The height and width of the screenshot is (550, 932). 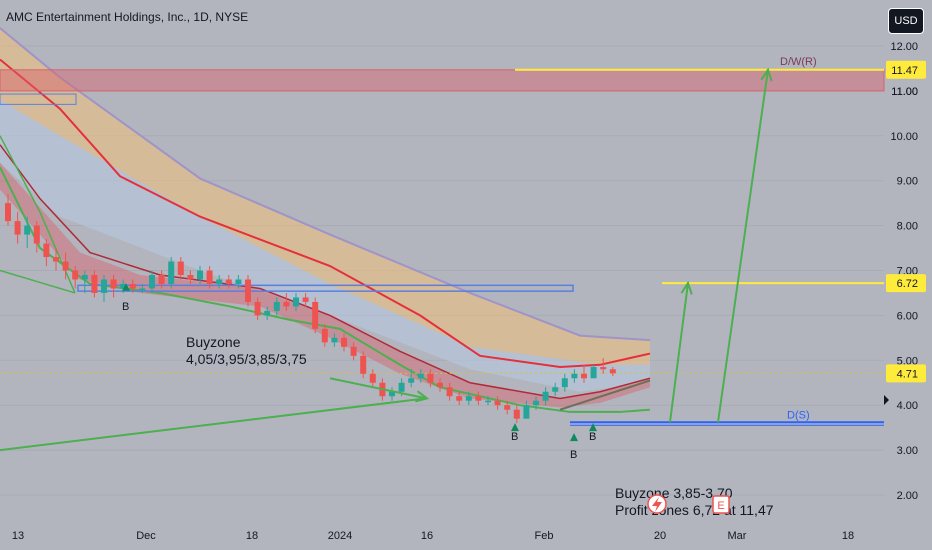 What do you see at coordinates (340, 536) in the screenshot?
I see `x-tick-label: 2024` at bounding box center [340, 536].